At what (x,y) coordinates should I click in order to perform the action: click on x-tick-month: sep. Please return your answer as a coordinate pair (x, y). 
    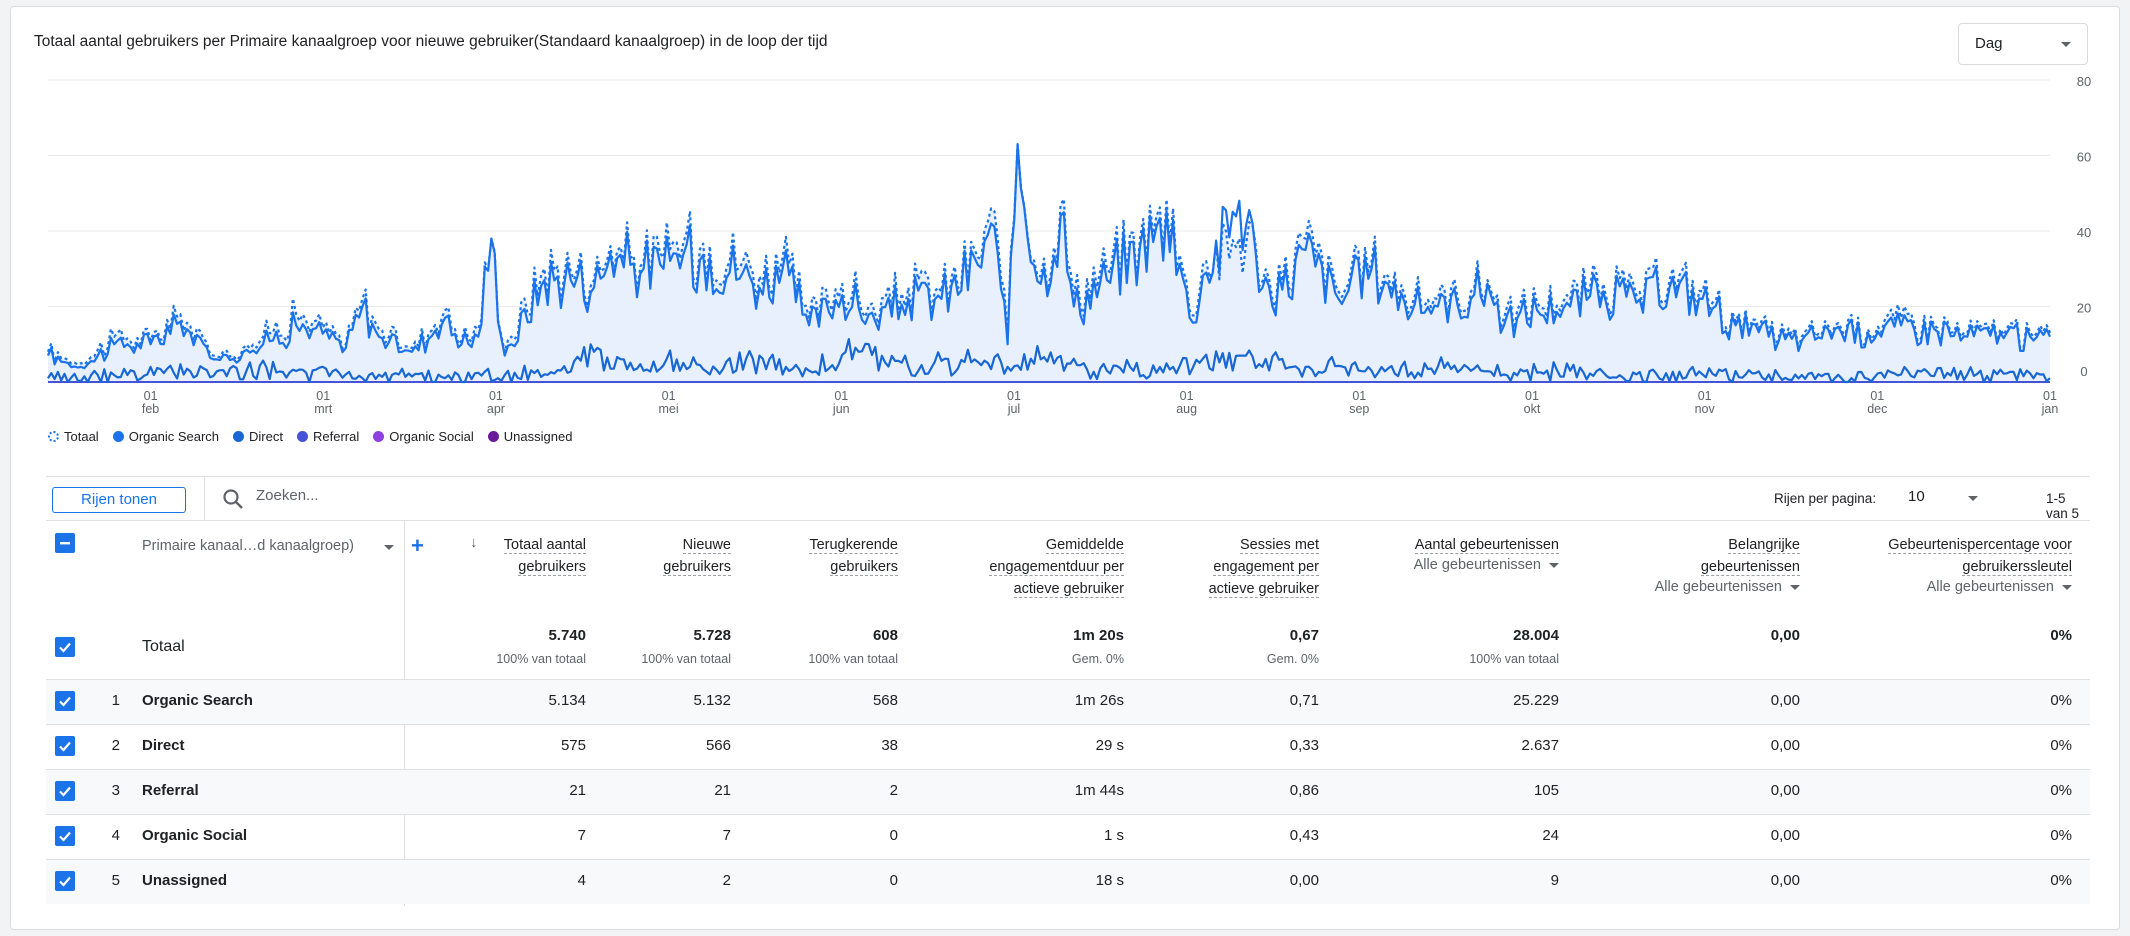
    Looking at the image, I should click on (1359, 409).